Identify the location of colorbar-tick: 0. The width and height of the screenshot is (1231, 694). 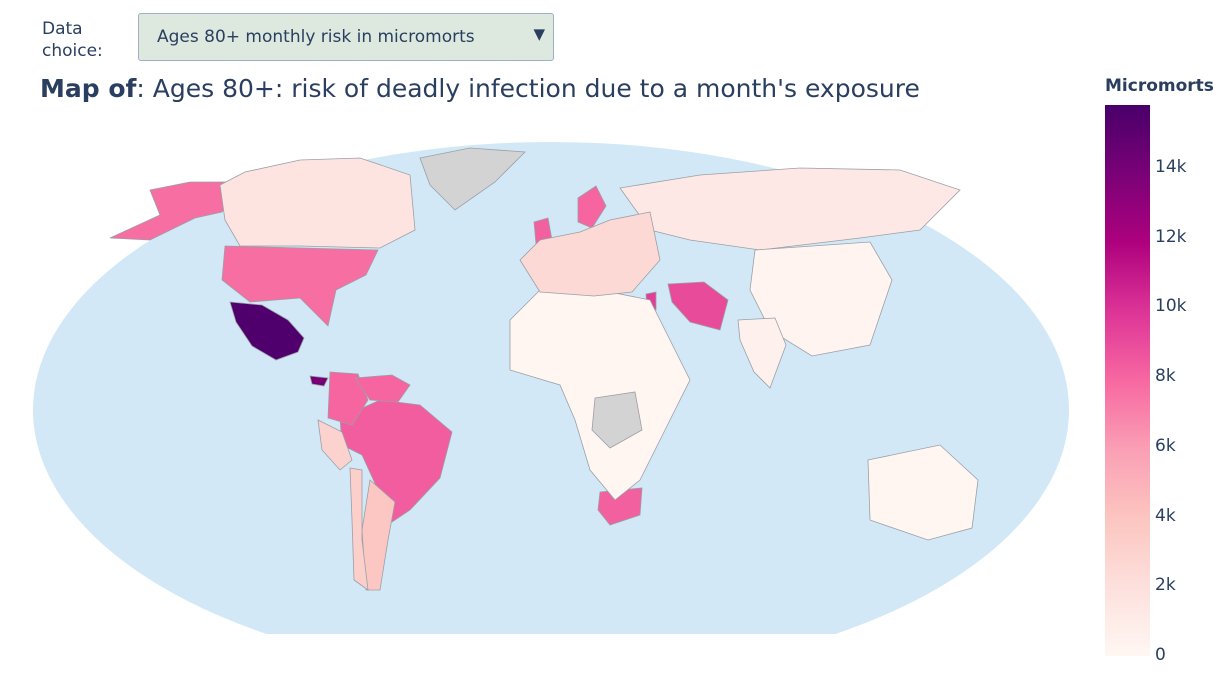
(1160, 655).